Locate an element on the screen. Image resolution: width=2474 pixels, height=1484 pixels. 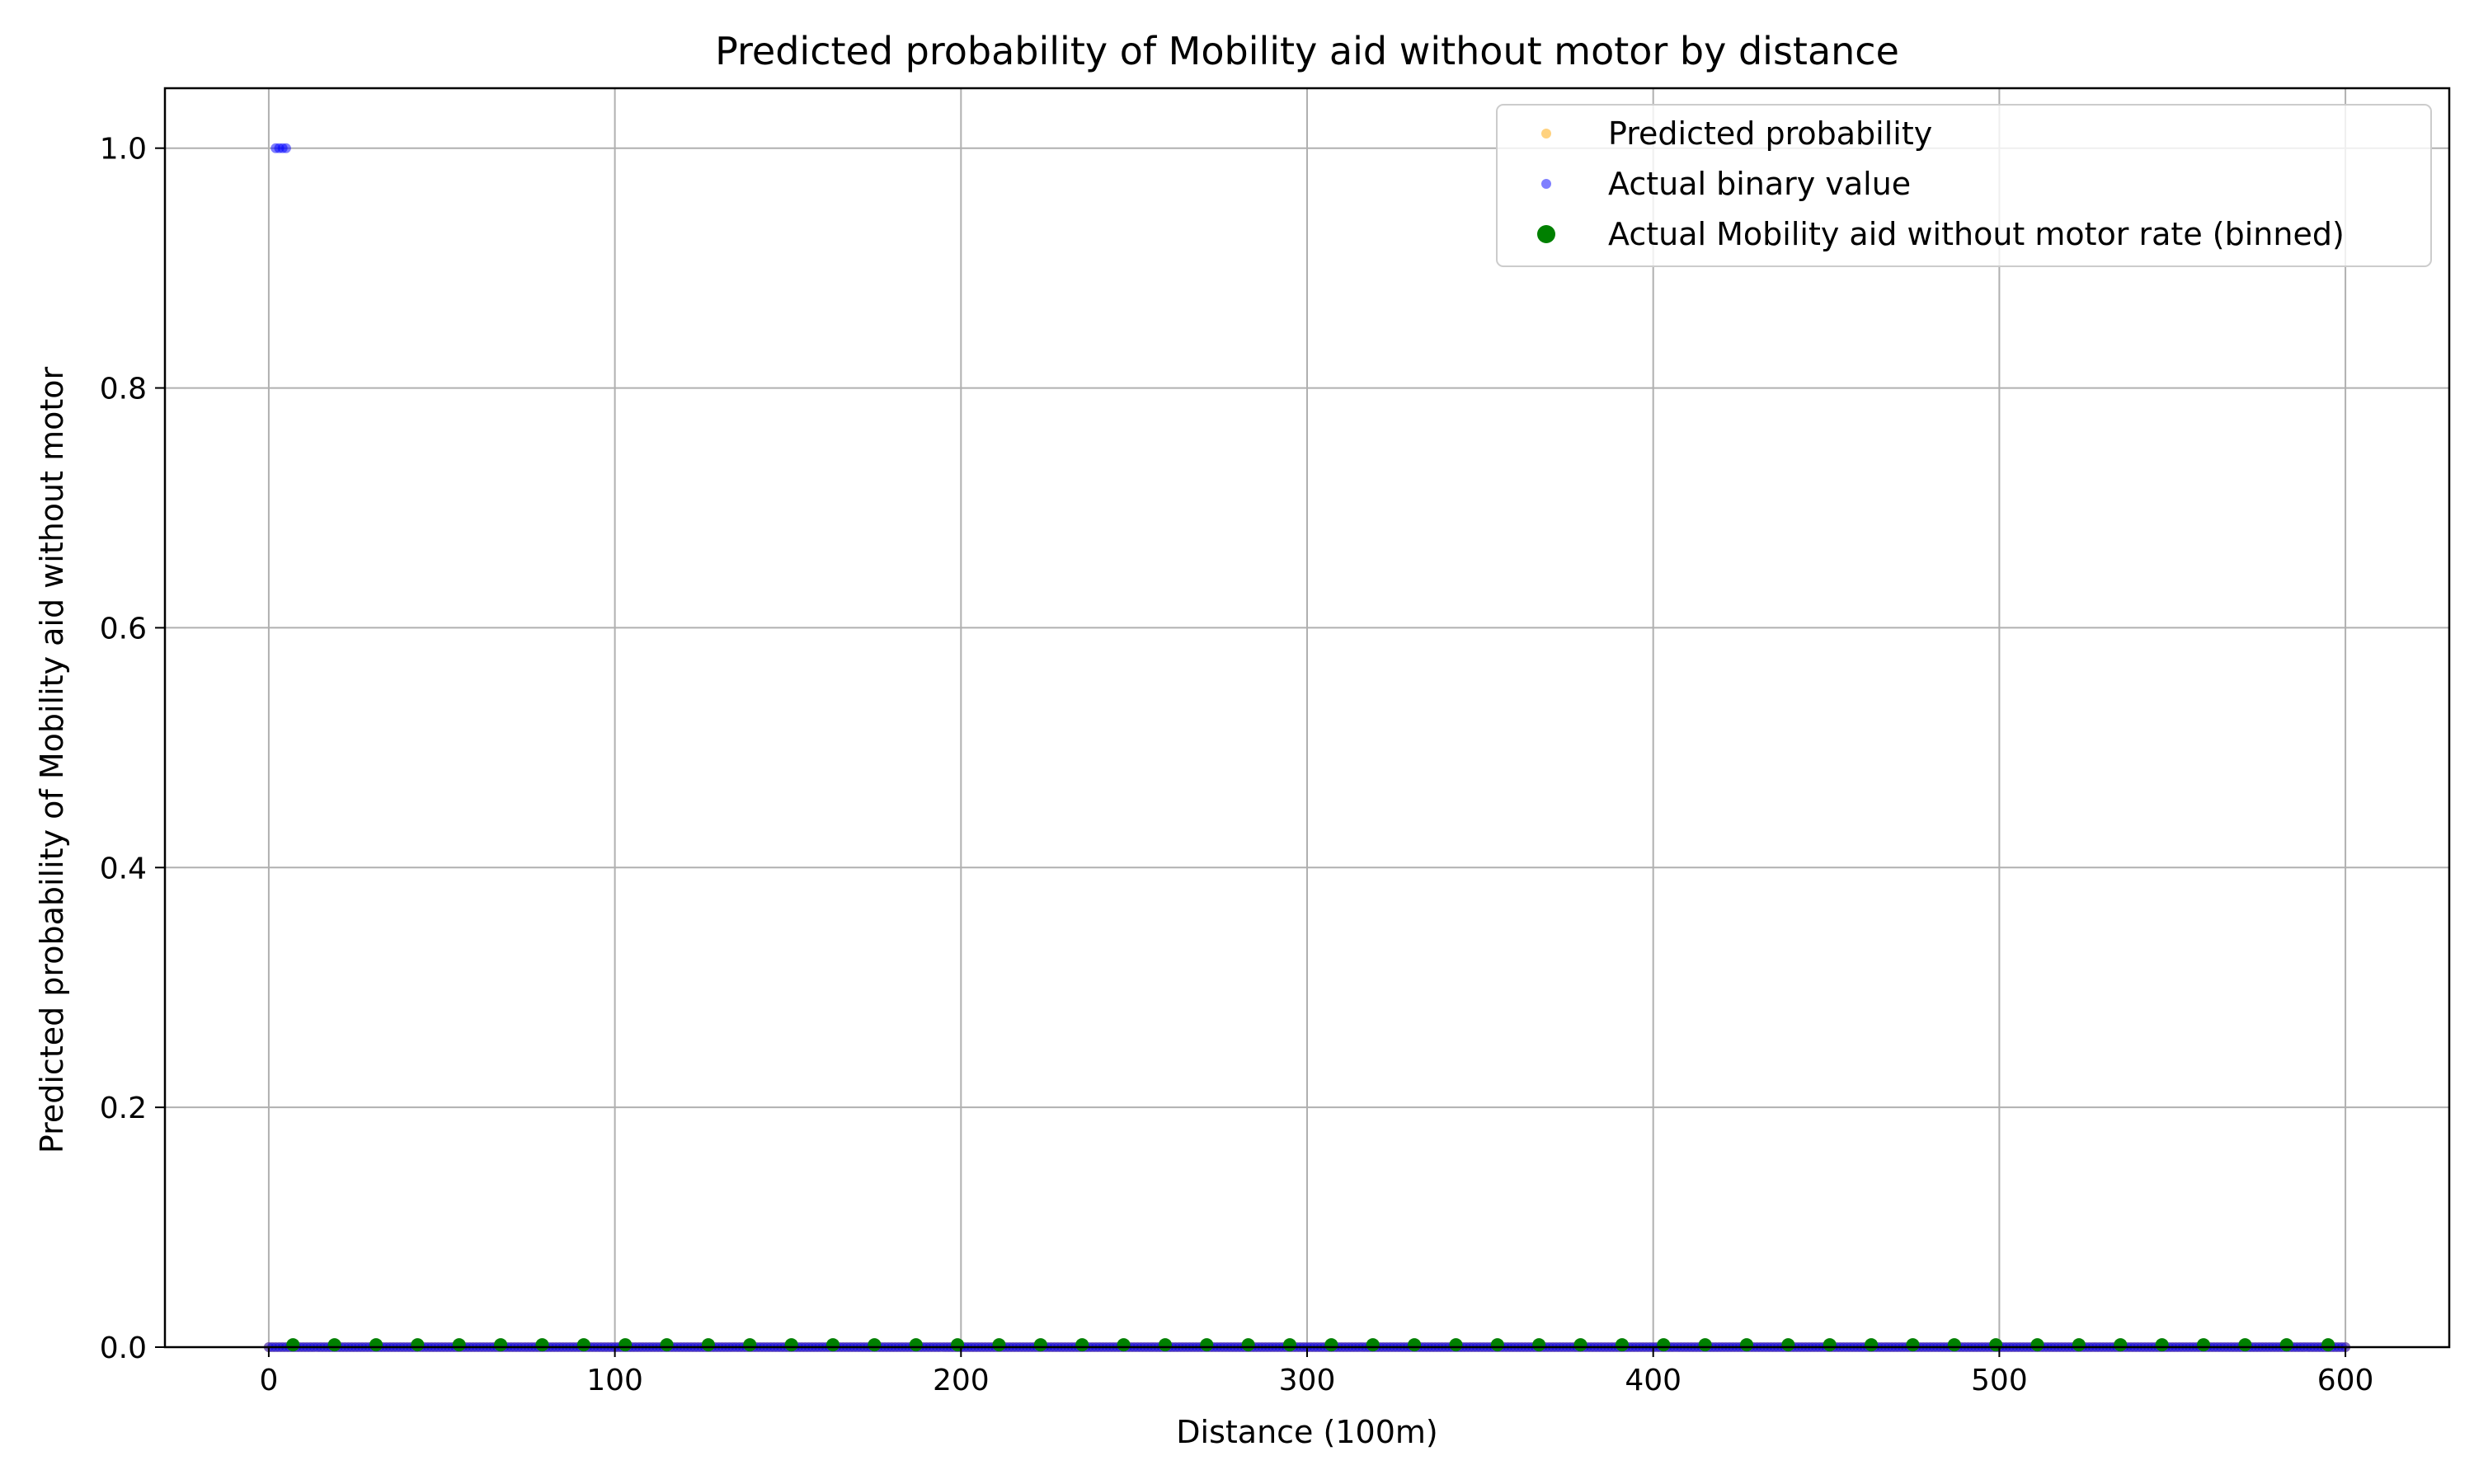
legend-box is located at coordinates (1964, 185).